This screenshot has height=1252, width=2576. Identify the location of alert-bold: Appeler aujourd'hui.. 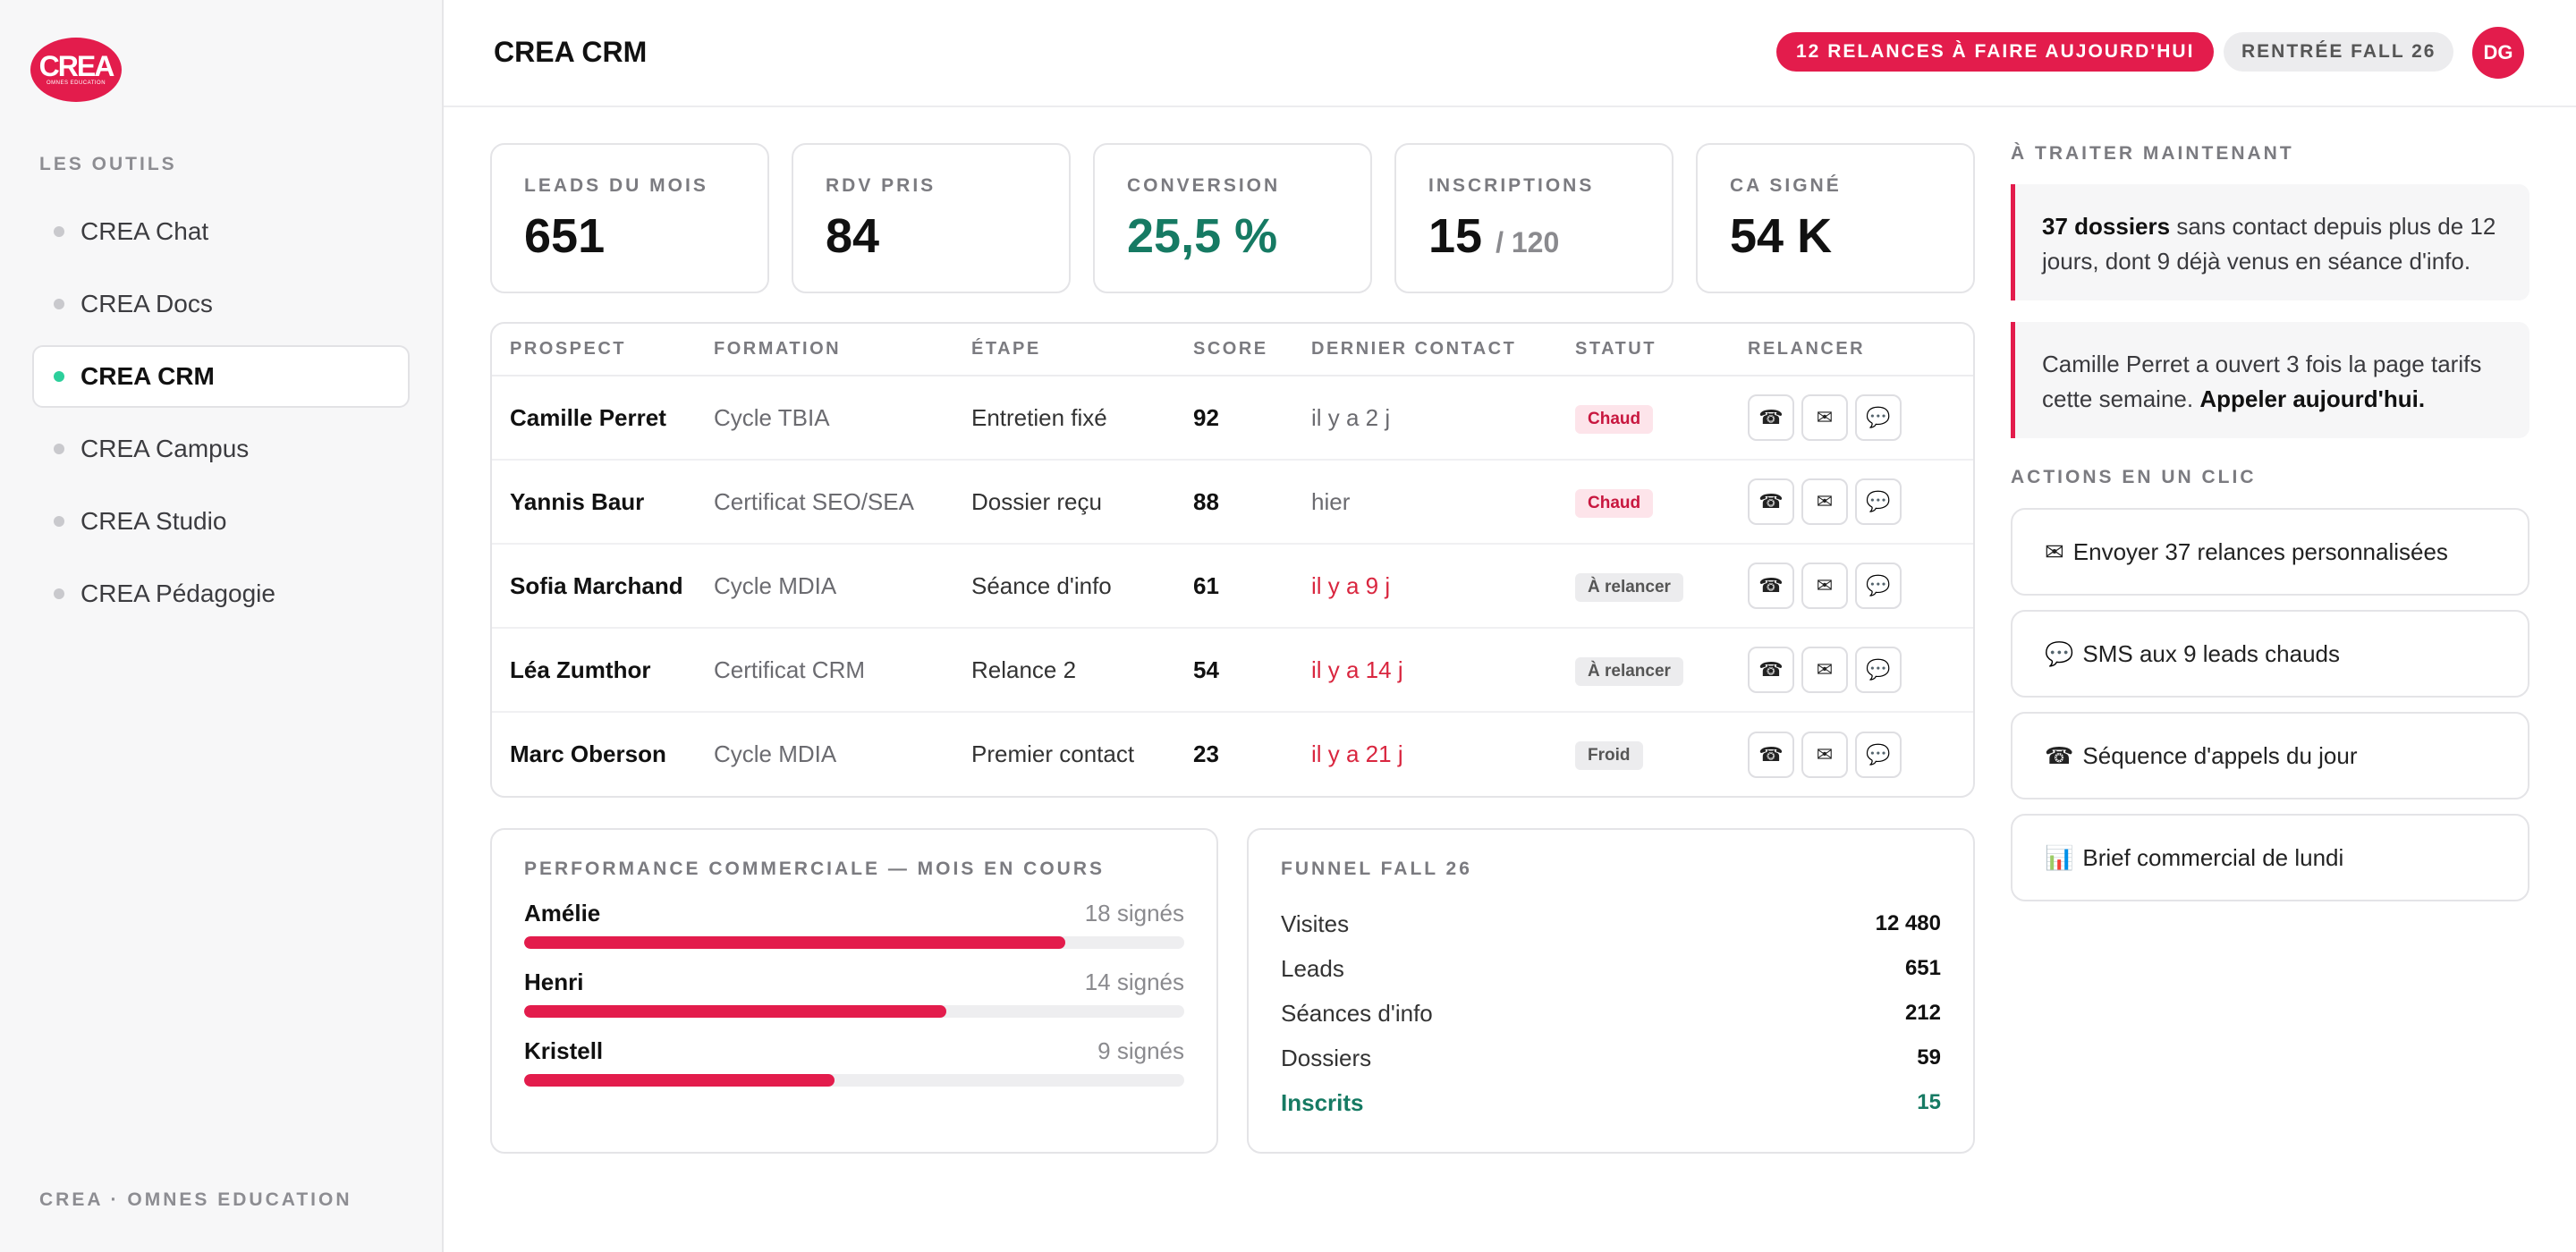
(2312, 398).